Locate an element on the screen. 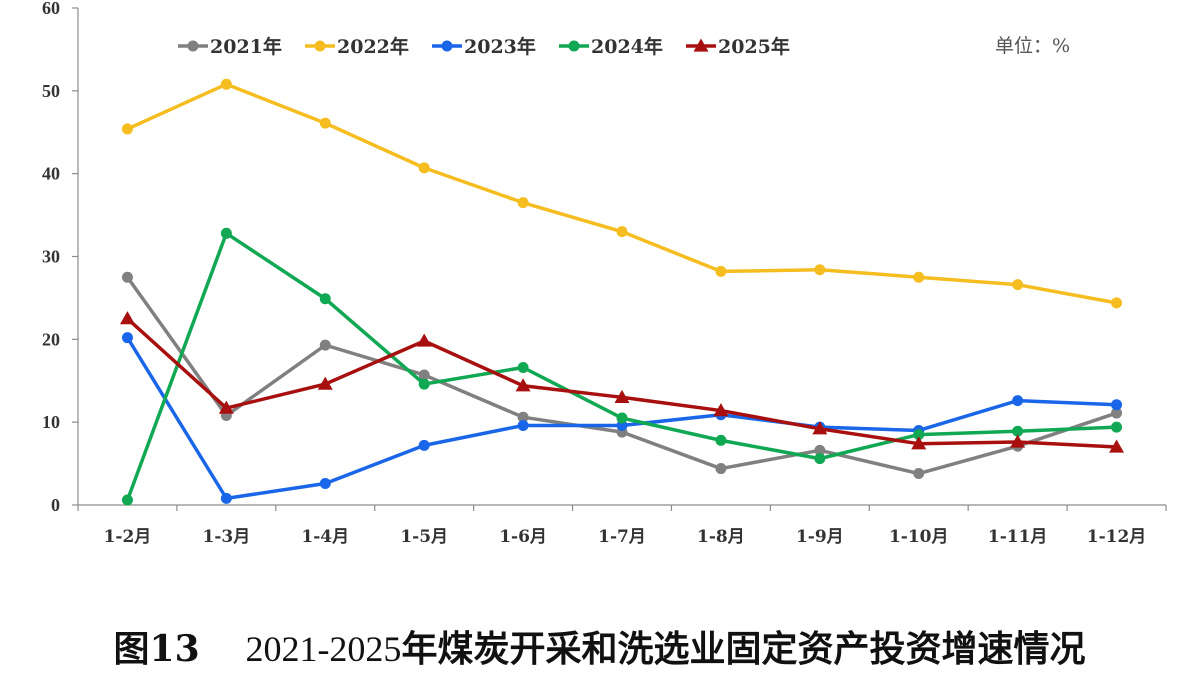 The image size is (1199, 698). x-tick-label: 1-10月 is located at coordinates (919, 537).